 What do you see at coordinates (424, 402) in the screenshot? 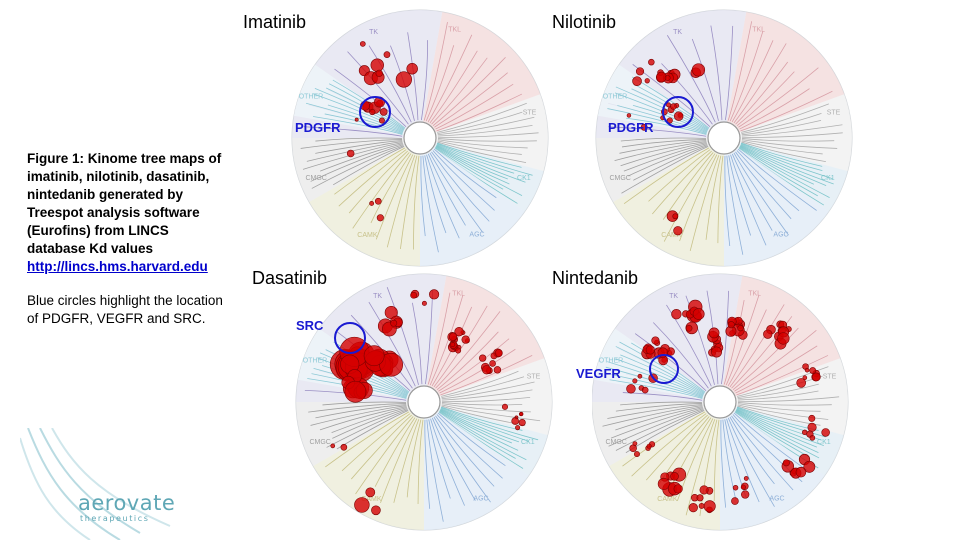
I see `kinome-tree-dasatinib: TKL TK STE CK1 AGC CAMK CMGC OTHER` at bounding box center [424, 402].